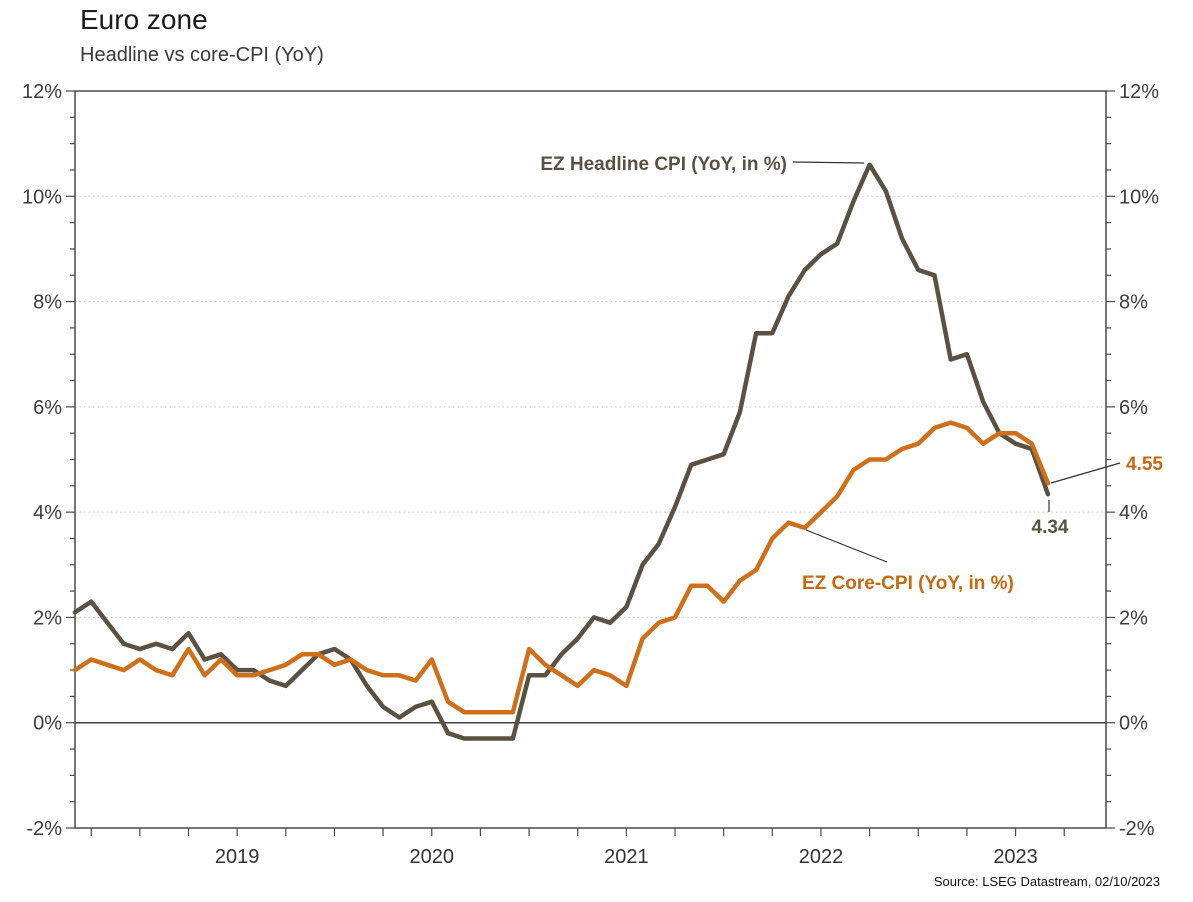 This screenshot has height=902, width=1193. What do you see at coordinates (1133, 303) in the screenshot?
I see `y-axis-label-right: 8%` at bounding box center [1133, 303].